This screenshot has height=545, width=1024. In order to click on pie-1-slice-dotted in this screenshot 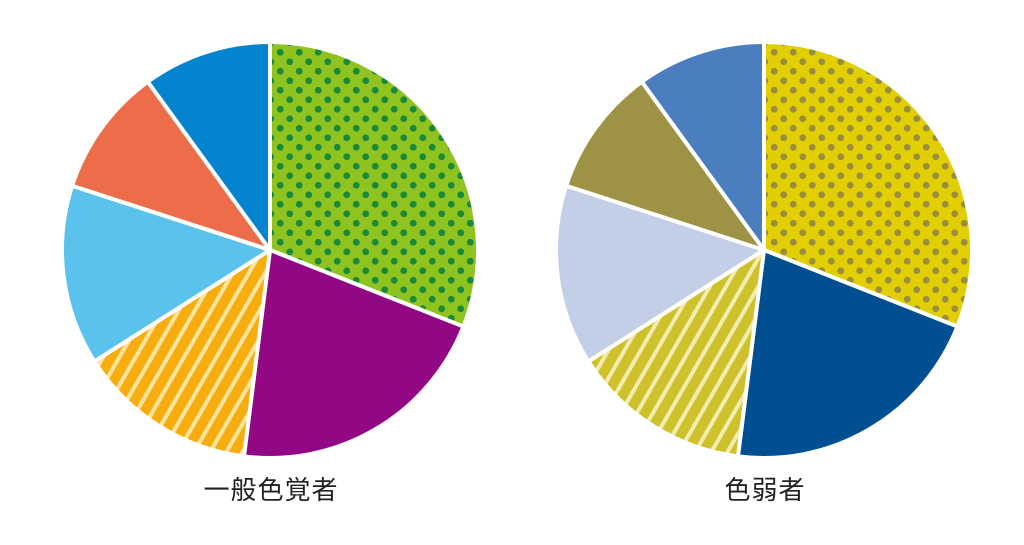, I will do `click(868, 184)`.